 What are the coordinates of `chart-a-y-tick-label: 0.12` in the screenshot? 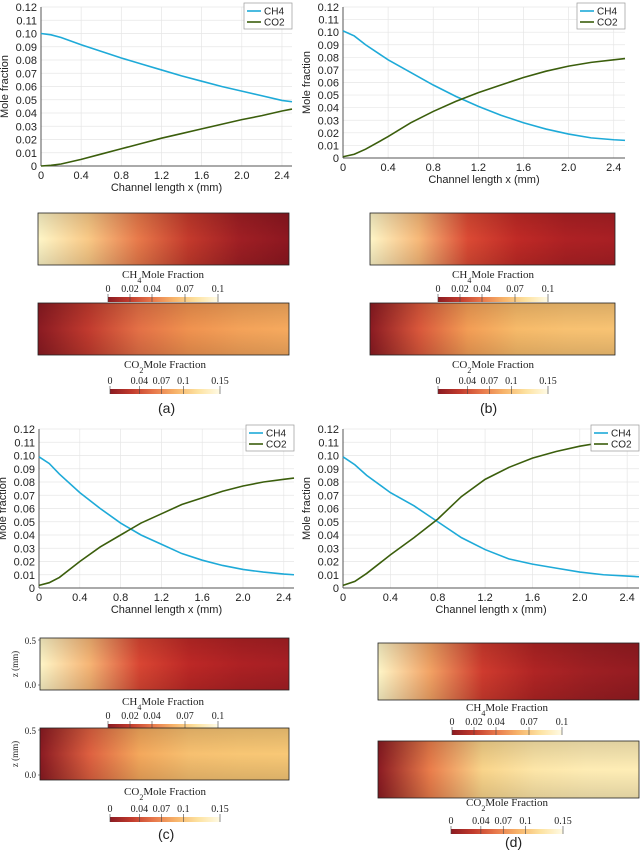 It's located at (26, 8).